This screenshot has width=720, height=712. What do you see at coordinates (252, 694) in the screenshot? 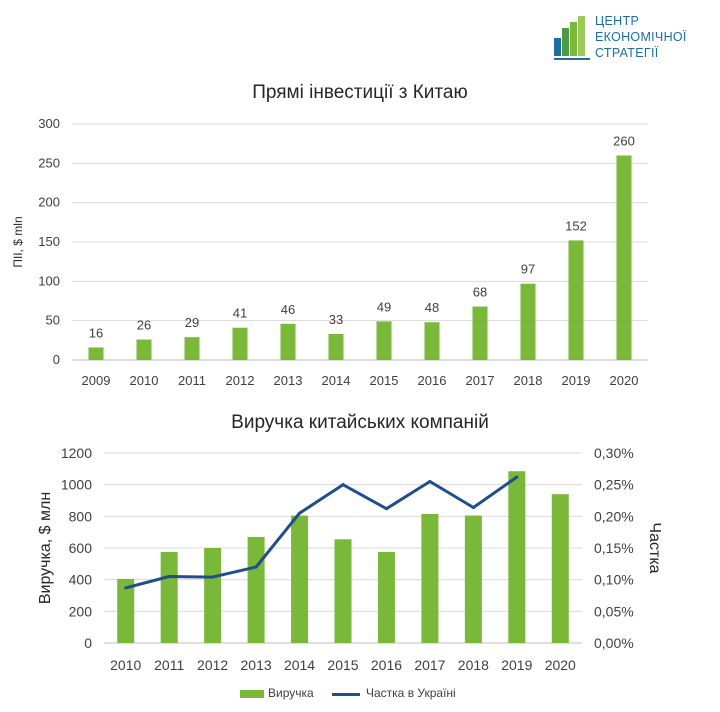
I see `legend-swatch-revenue` at bounding box center [252, 694].